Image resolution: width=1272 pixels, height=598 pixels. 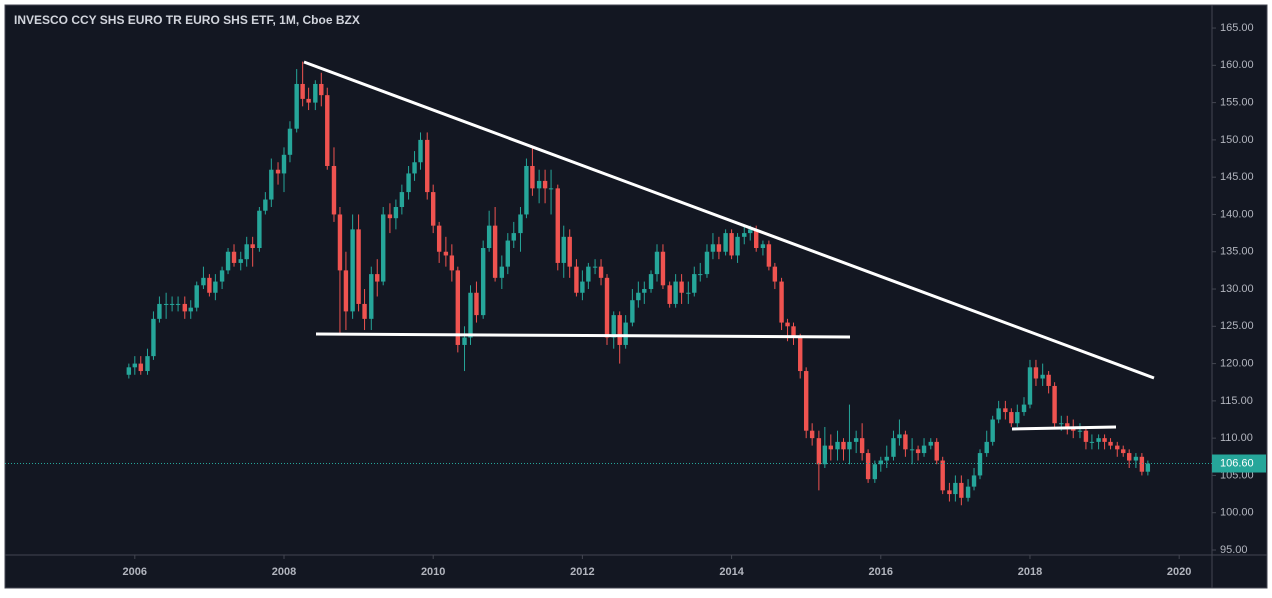 I want to click on support-line, so click(x=1064, y=428).